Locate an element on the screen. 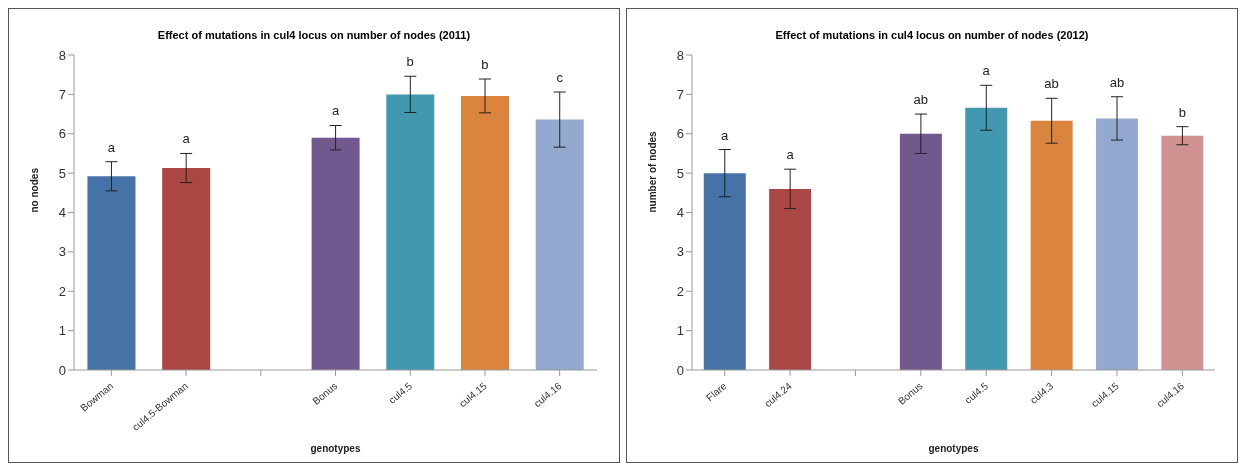  chart-title: Effect of mutations in cul4 locus on number of nodes (2012) is located at coordinates (932, 36).